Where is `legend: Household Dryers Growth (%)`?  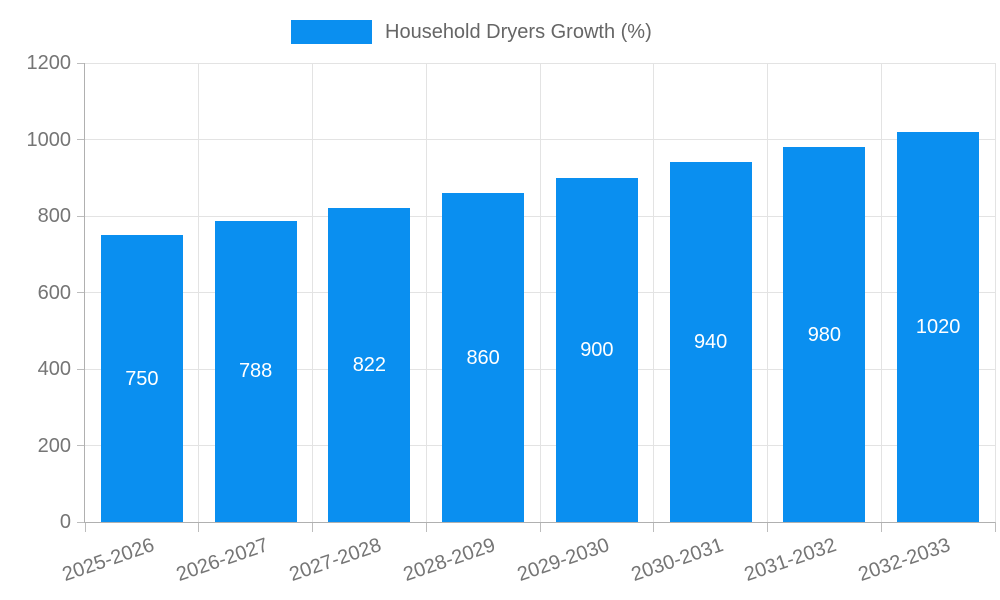 legend: Household Dryers Growth (%) is located at coordinates (471, 32).